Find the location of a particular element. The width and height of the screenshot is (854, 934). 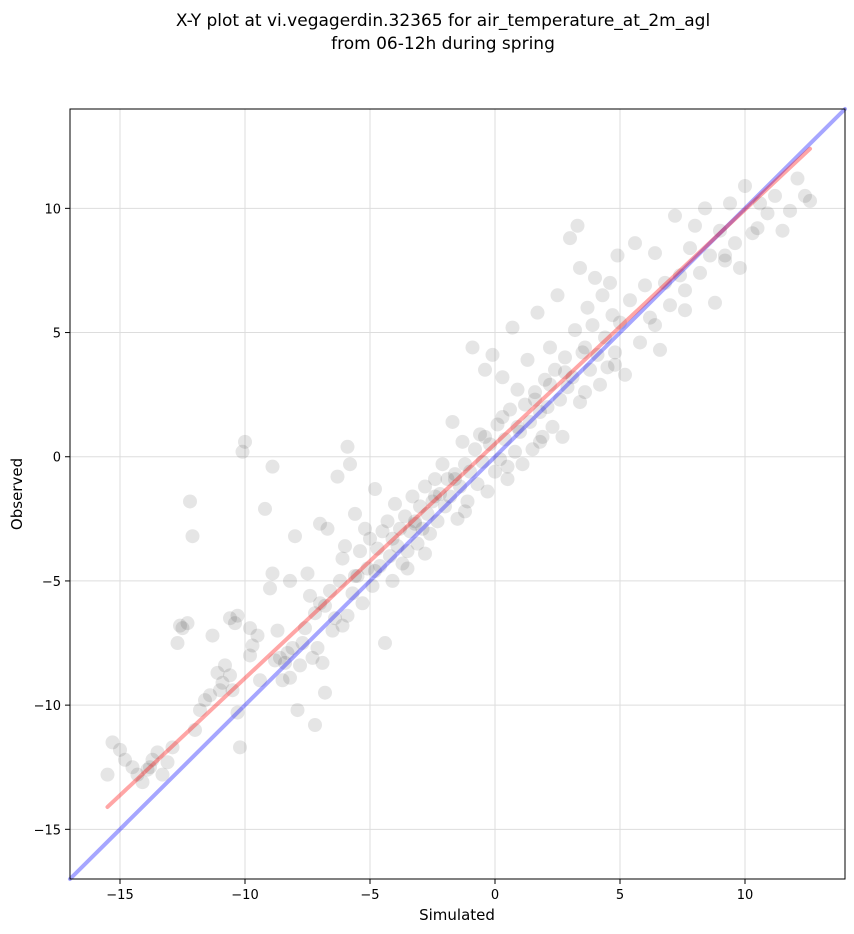

y-tick-label-4: 5 is located at coordinates (57, 334).